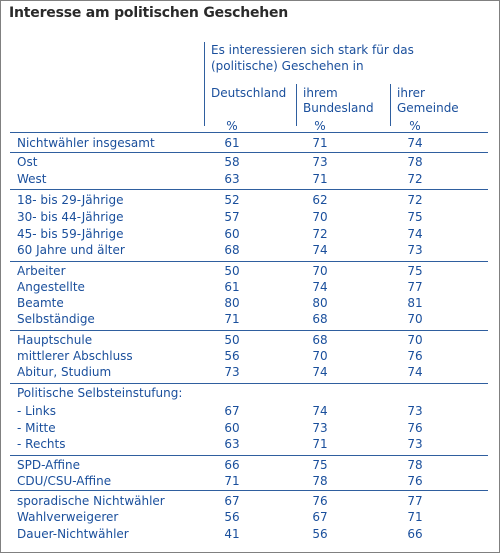 The width and height of the screenshot is (500, 553). I want to click on row-label: Angestellte, so click(51, 287).